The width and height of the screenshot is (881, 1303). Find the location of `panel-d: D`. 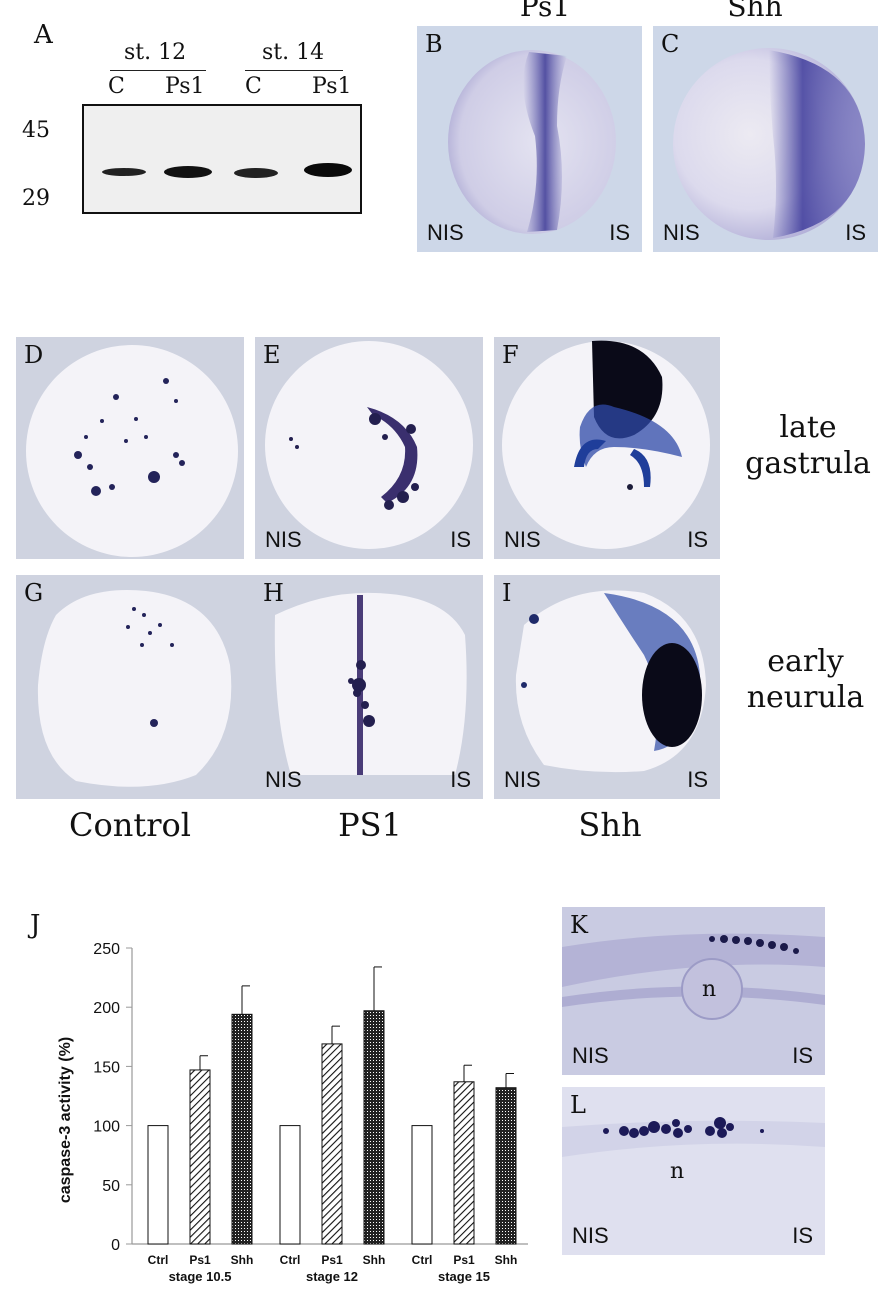

panel-d: D is located at coordinates (130, 448).